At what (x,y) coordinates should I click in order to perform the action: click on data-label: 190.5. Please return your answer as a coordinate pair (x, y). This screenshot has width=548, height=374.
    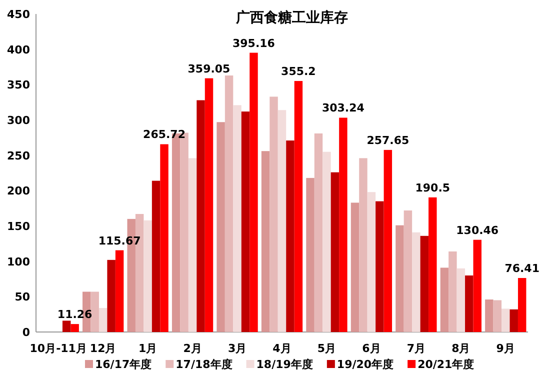
    Looking at the image, I should click on (432, 187).